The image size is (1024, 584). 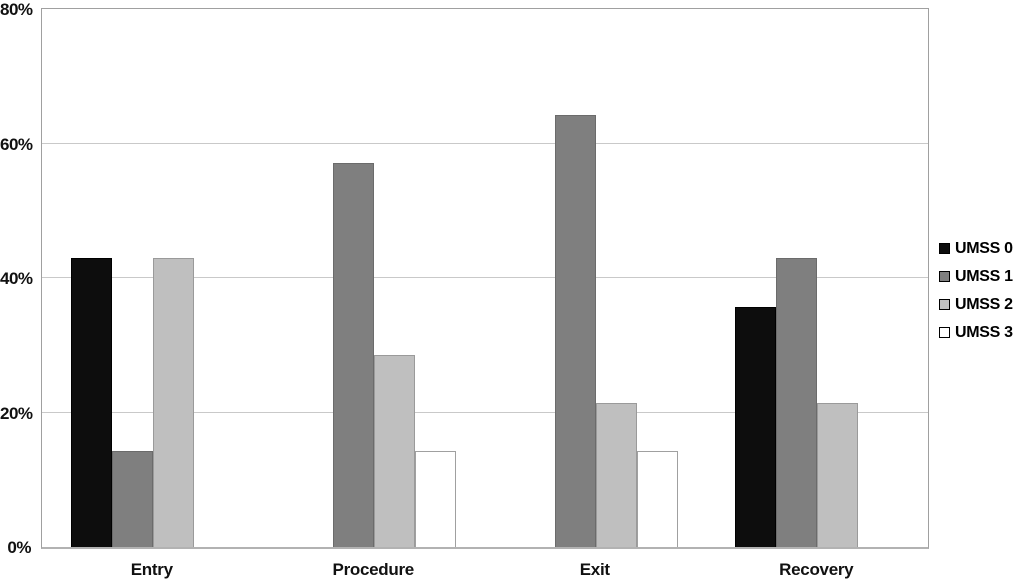 I want to click on y-tick-label-80pct: 80%, so click(x=16, y=9).